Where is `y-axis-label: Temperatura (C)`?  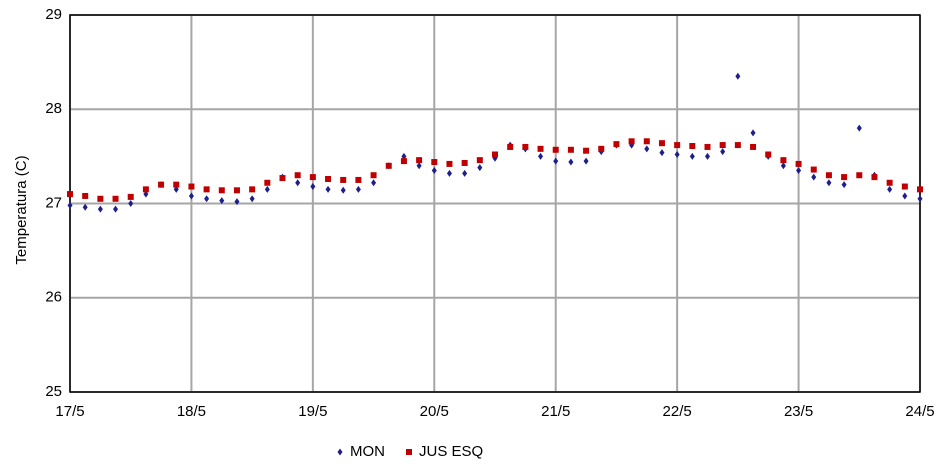
y-axis-label: Temperatura (C) is located at coordinates (21, 209).